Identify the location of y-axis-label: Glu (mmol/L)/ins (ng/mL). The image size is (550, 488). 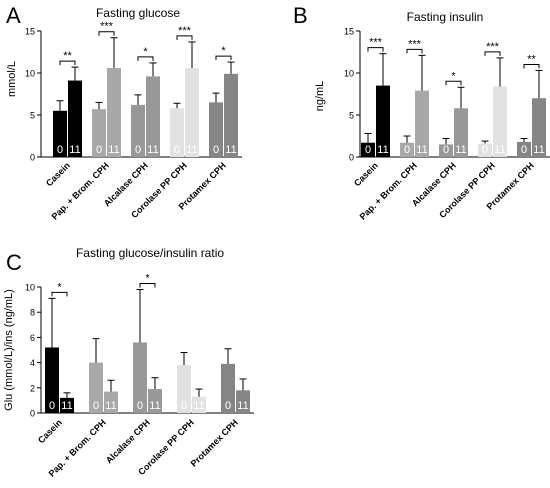
(9, 350).